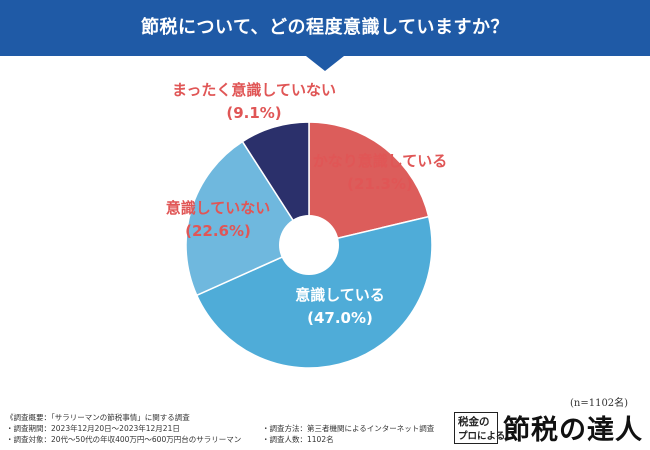 The width and height of the screenshot is (650, 450). What do you see at coordinates (340, 318) in the screenshot?
I see `slice-value-label: (47.0%)` at bounding box center [340, 318].